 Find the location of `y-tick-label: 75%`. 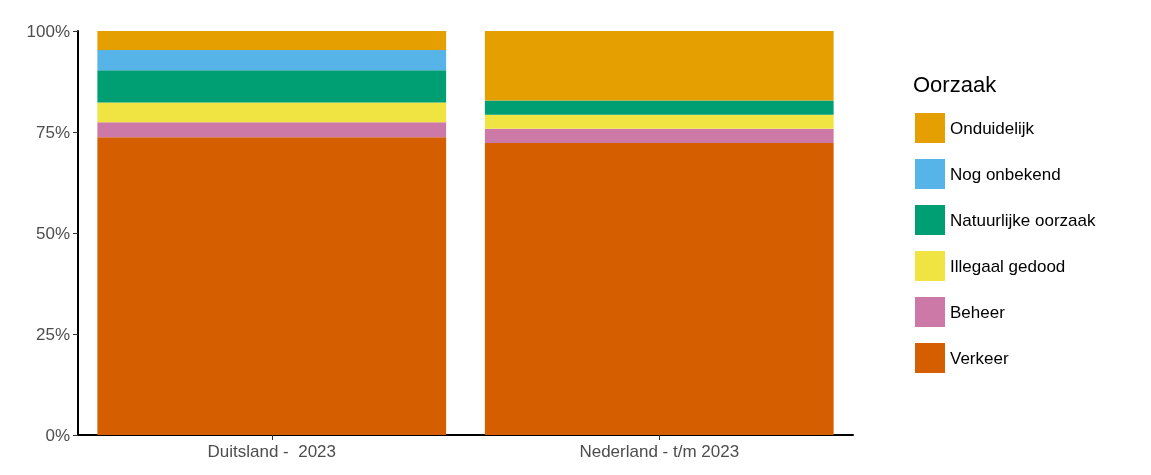

y-tick-label: 75% is located at coordinates (52, 132).